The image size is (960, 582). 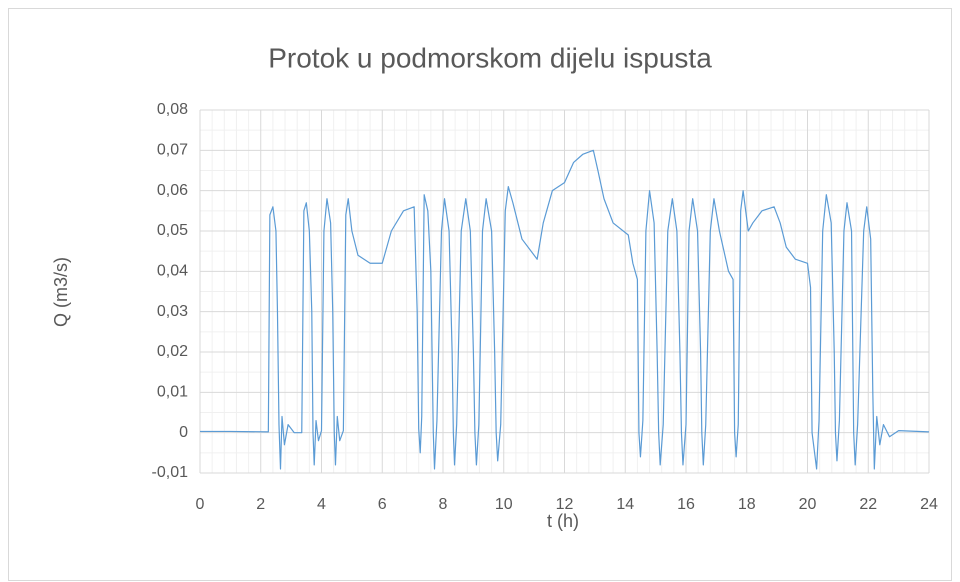 What do you see at coordinates (504, 504) in the screenshot?
I see `x-tick-label: 10` at bounding box center [504, 504].